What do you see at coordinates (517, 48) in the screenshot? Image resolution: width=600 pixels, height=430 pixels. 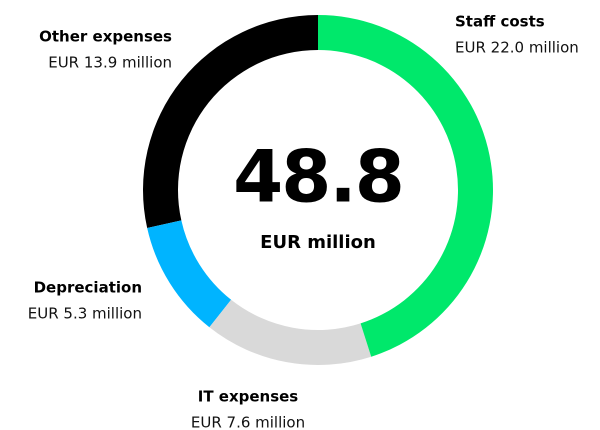 I see `value-label: EUR 22.0 million` at bounding box center [517, 48].